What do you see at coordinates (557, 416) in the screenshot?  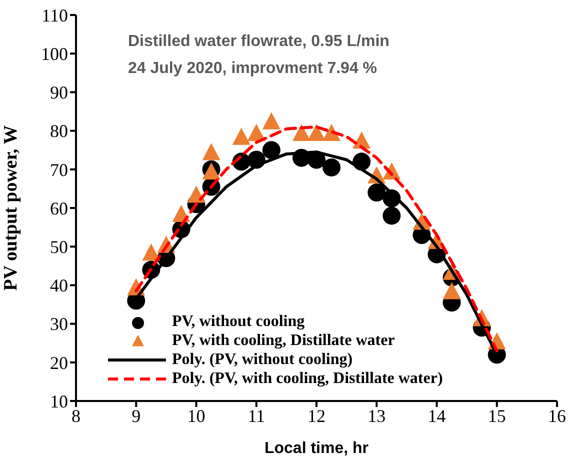 I see `x-tick-label: 16` at bounding box center [557, 416].